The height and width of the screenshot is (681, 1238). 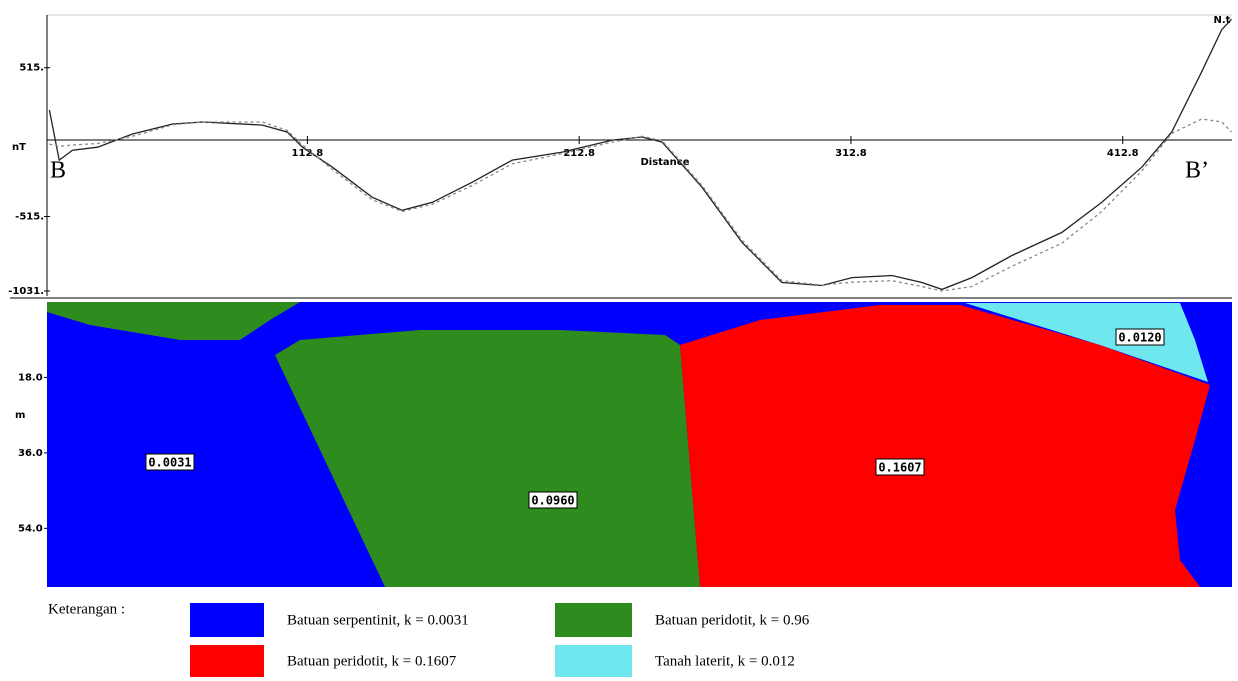 I want to click on body-label: 0.1607, so click(x=899, y=468).